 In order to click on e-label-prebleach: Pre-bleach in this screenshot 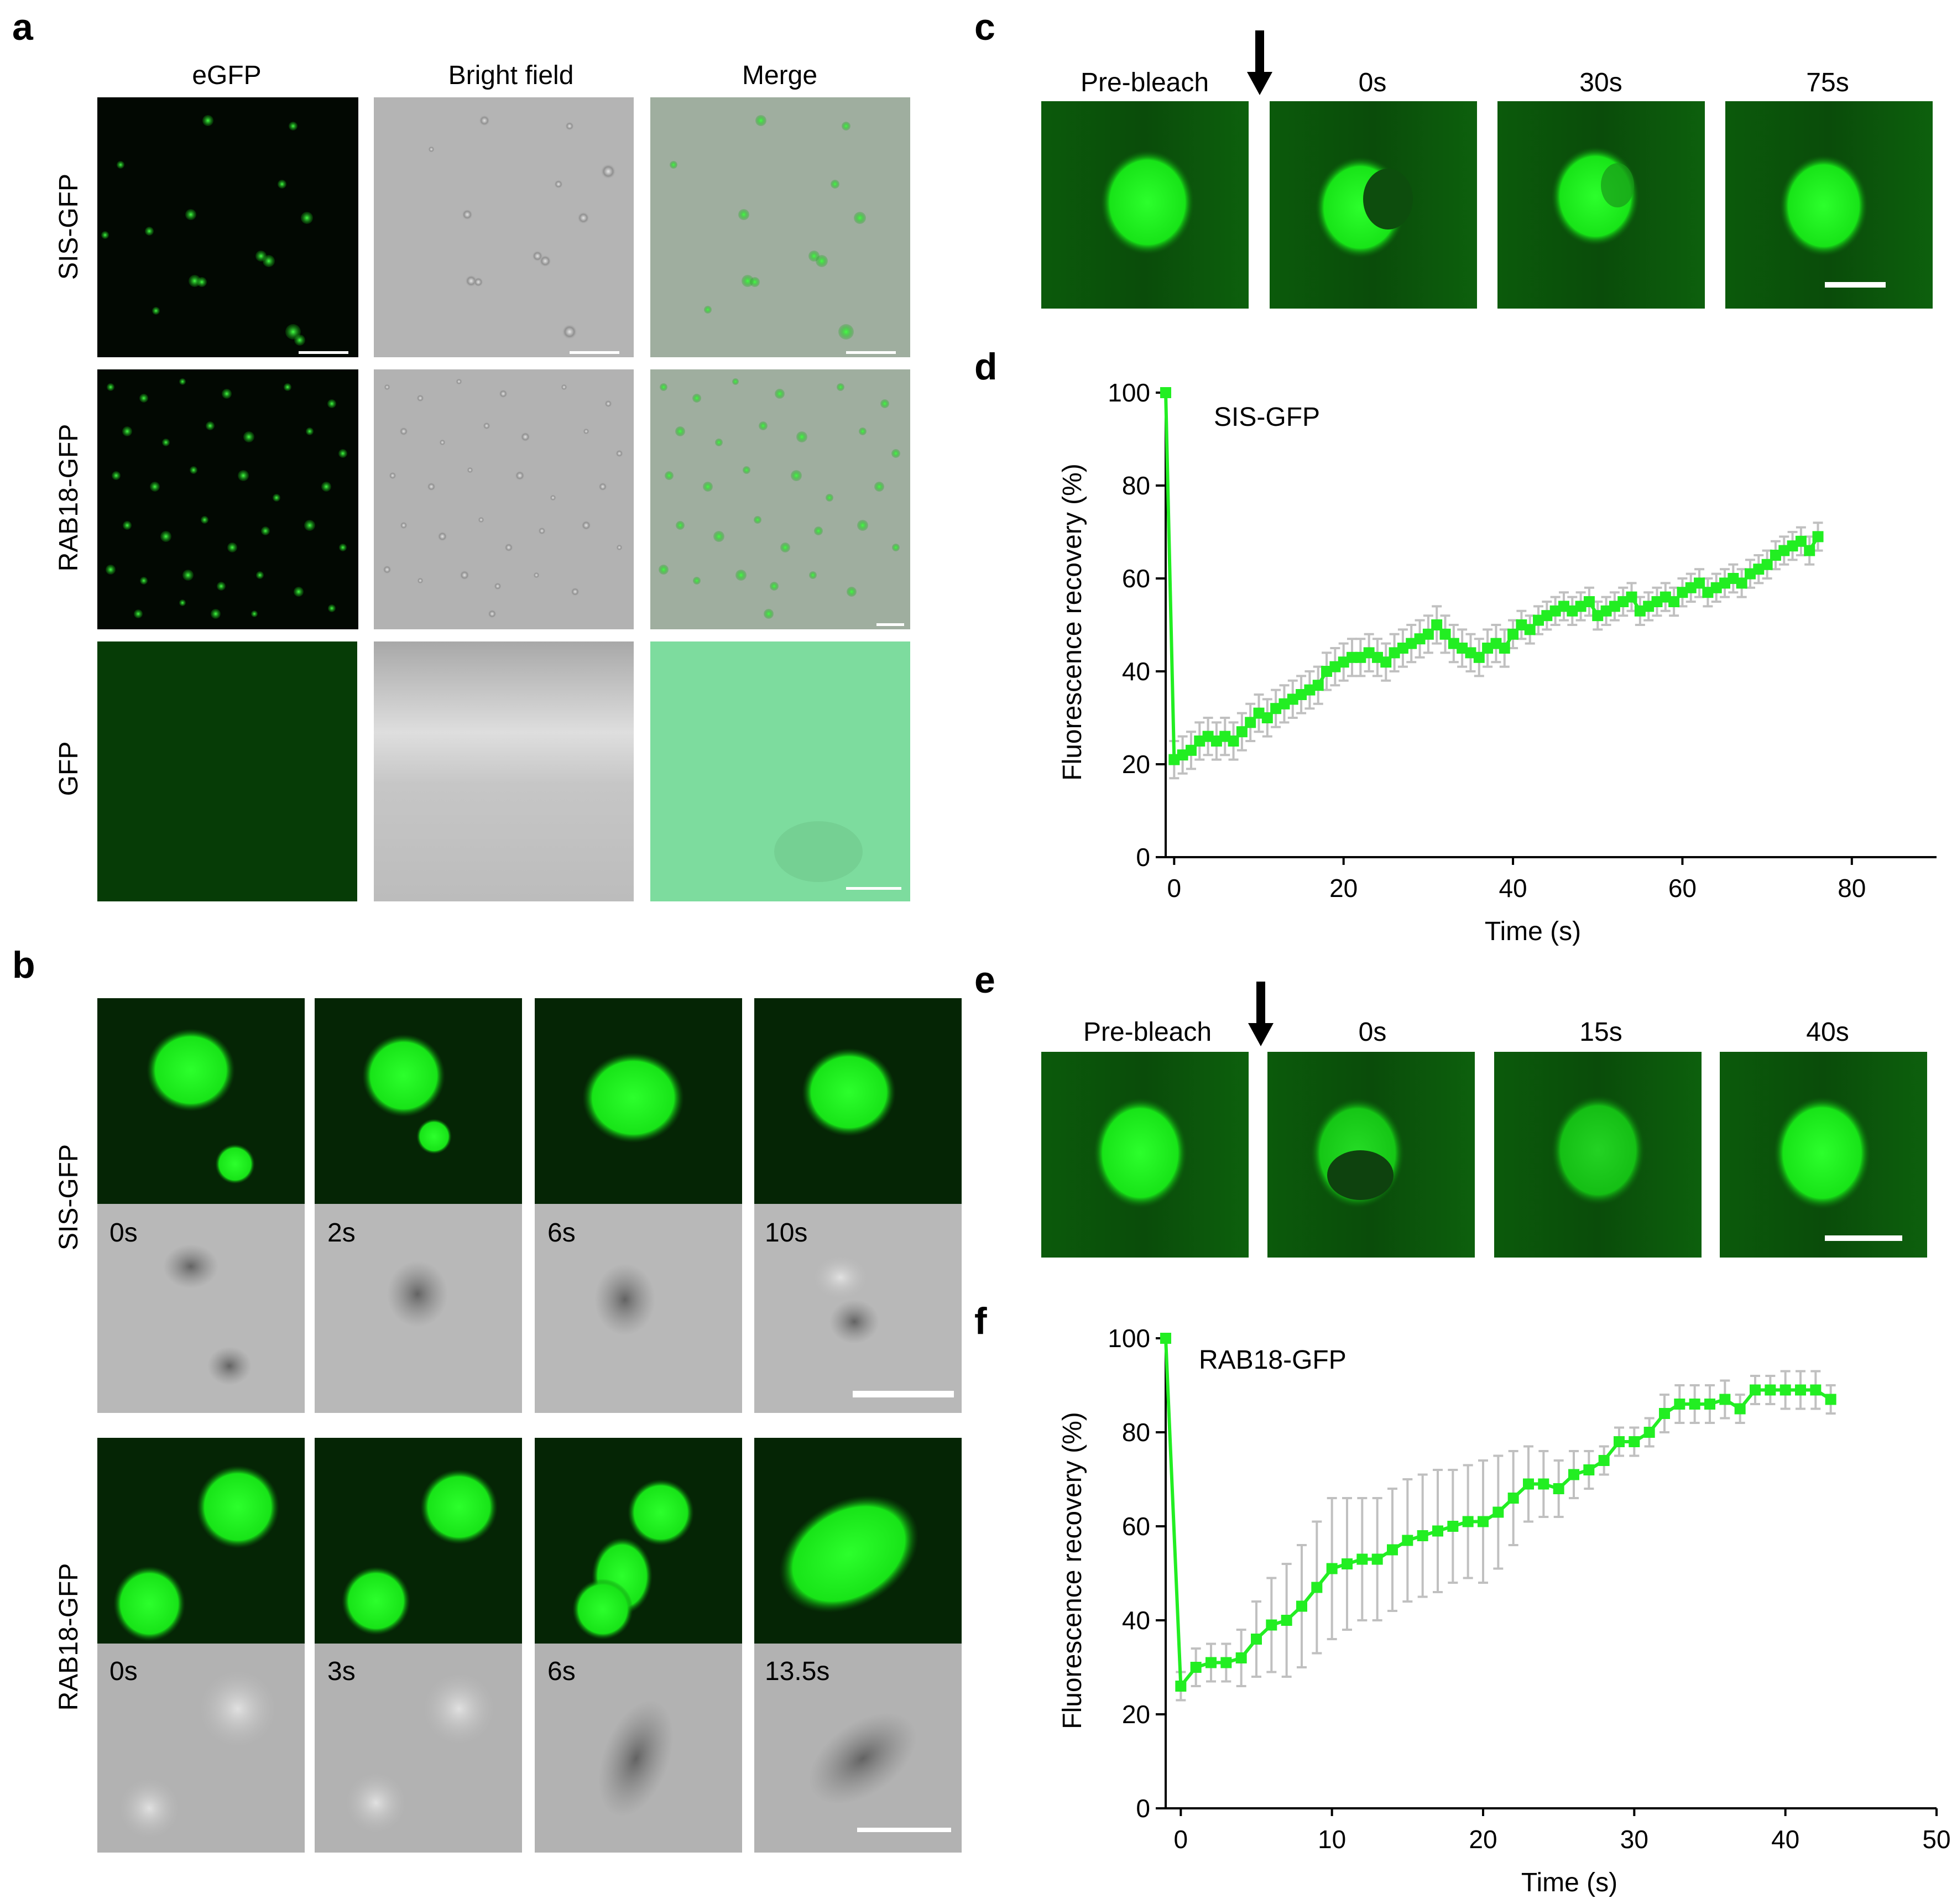, I will do `click(1148, 1033)`.